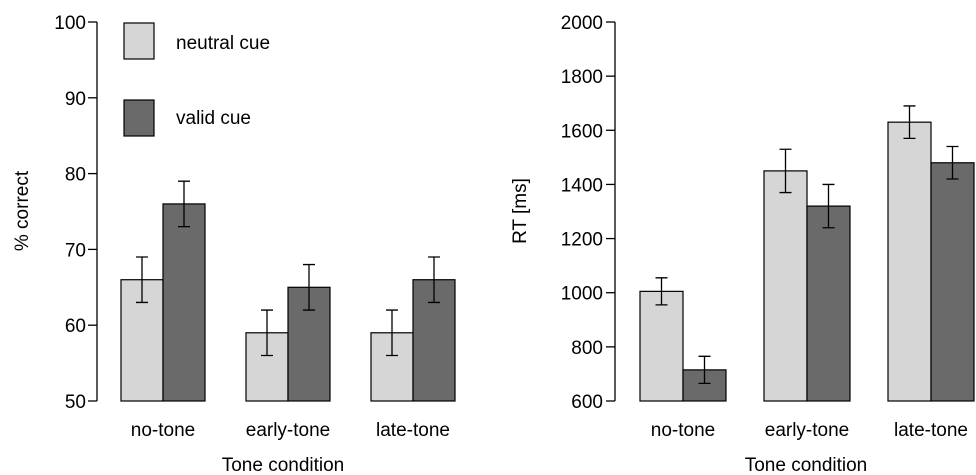  I want to click on y-axis-title: RT [ms], so click(520, 211).